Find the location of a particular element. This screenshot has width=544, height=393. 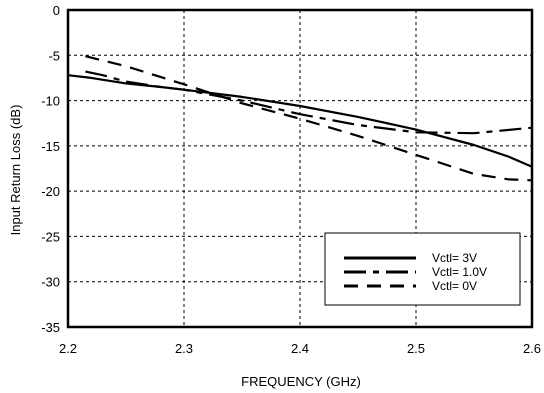

y-axis-label: Input Return Loss (dB) is located at coordinates (15, 170).